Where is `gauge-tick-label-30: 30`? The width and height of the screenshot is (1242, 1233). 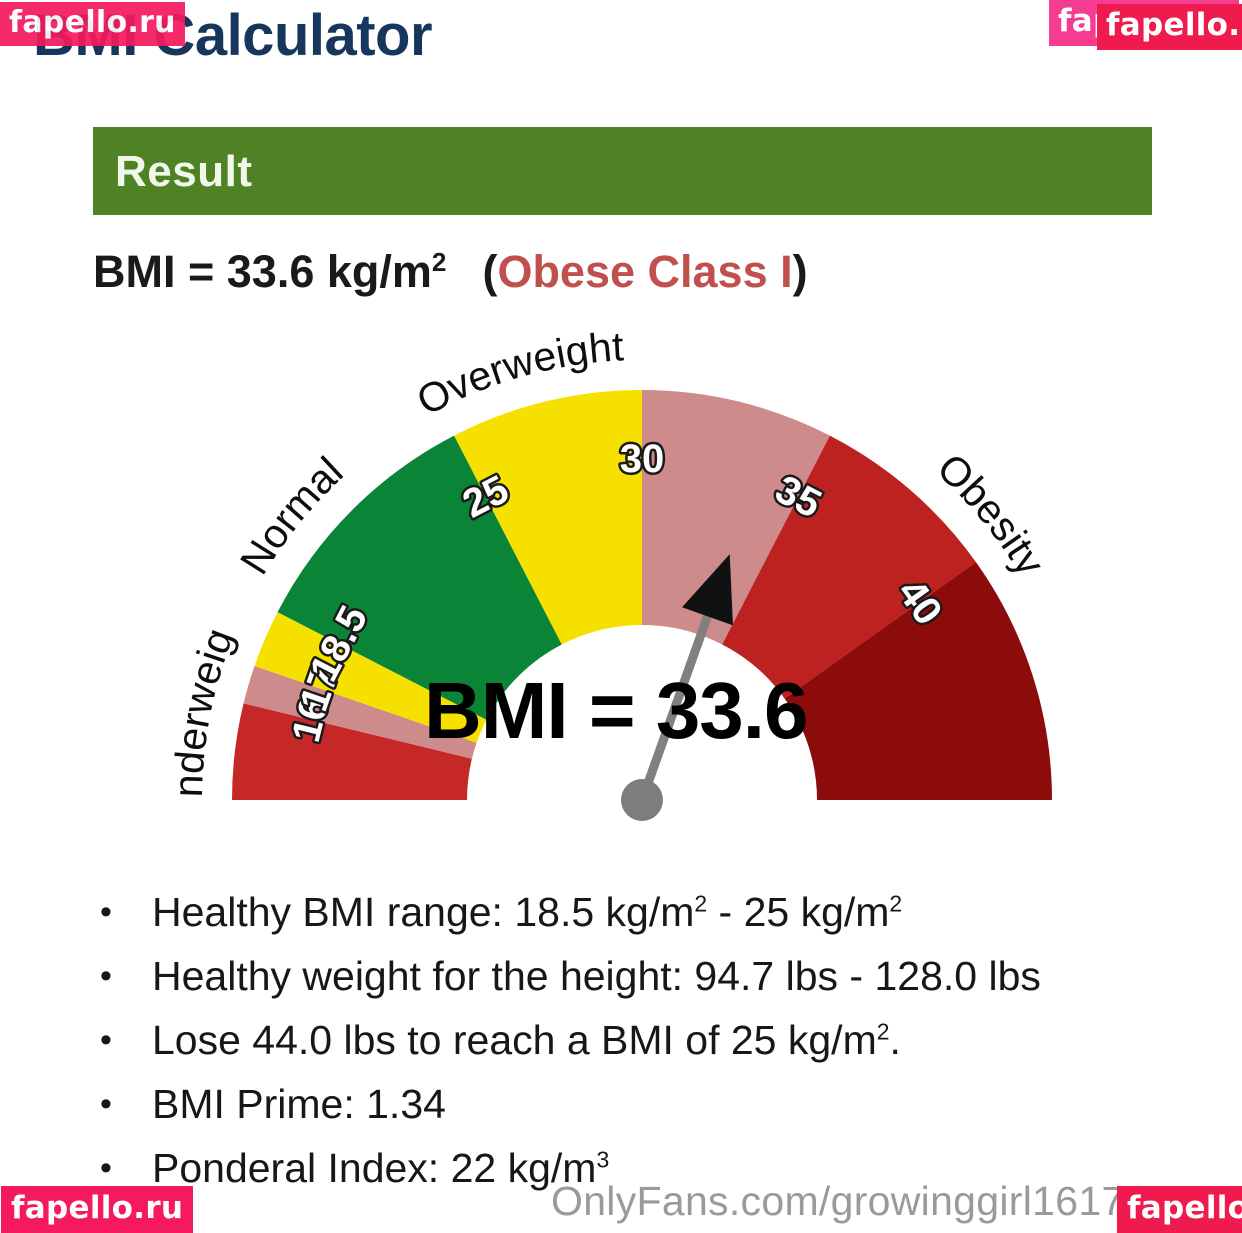
gauge-tick-label-30: 30 is located at coordinates (642, 459).